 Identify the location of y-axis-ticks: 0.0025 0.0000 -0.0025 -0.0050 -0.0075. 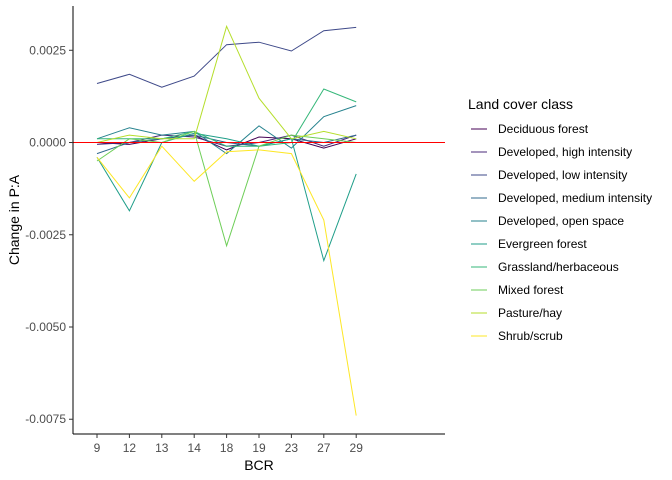
(49, 234).